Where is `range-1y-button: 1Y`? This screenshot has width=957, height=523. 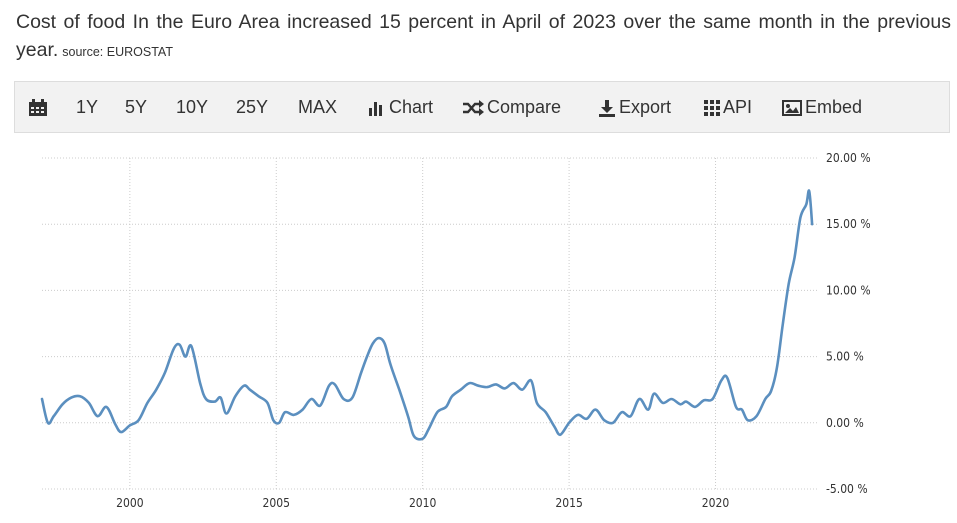 range-1y-button: 1Y is located at coordinates (87, 107).